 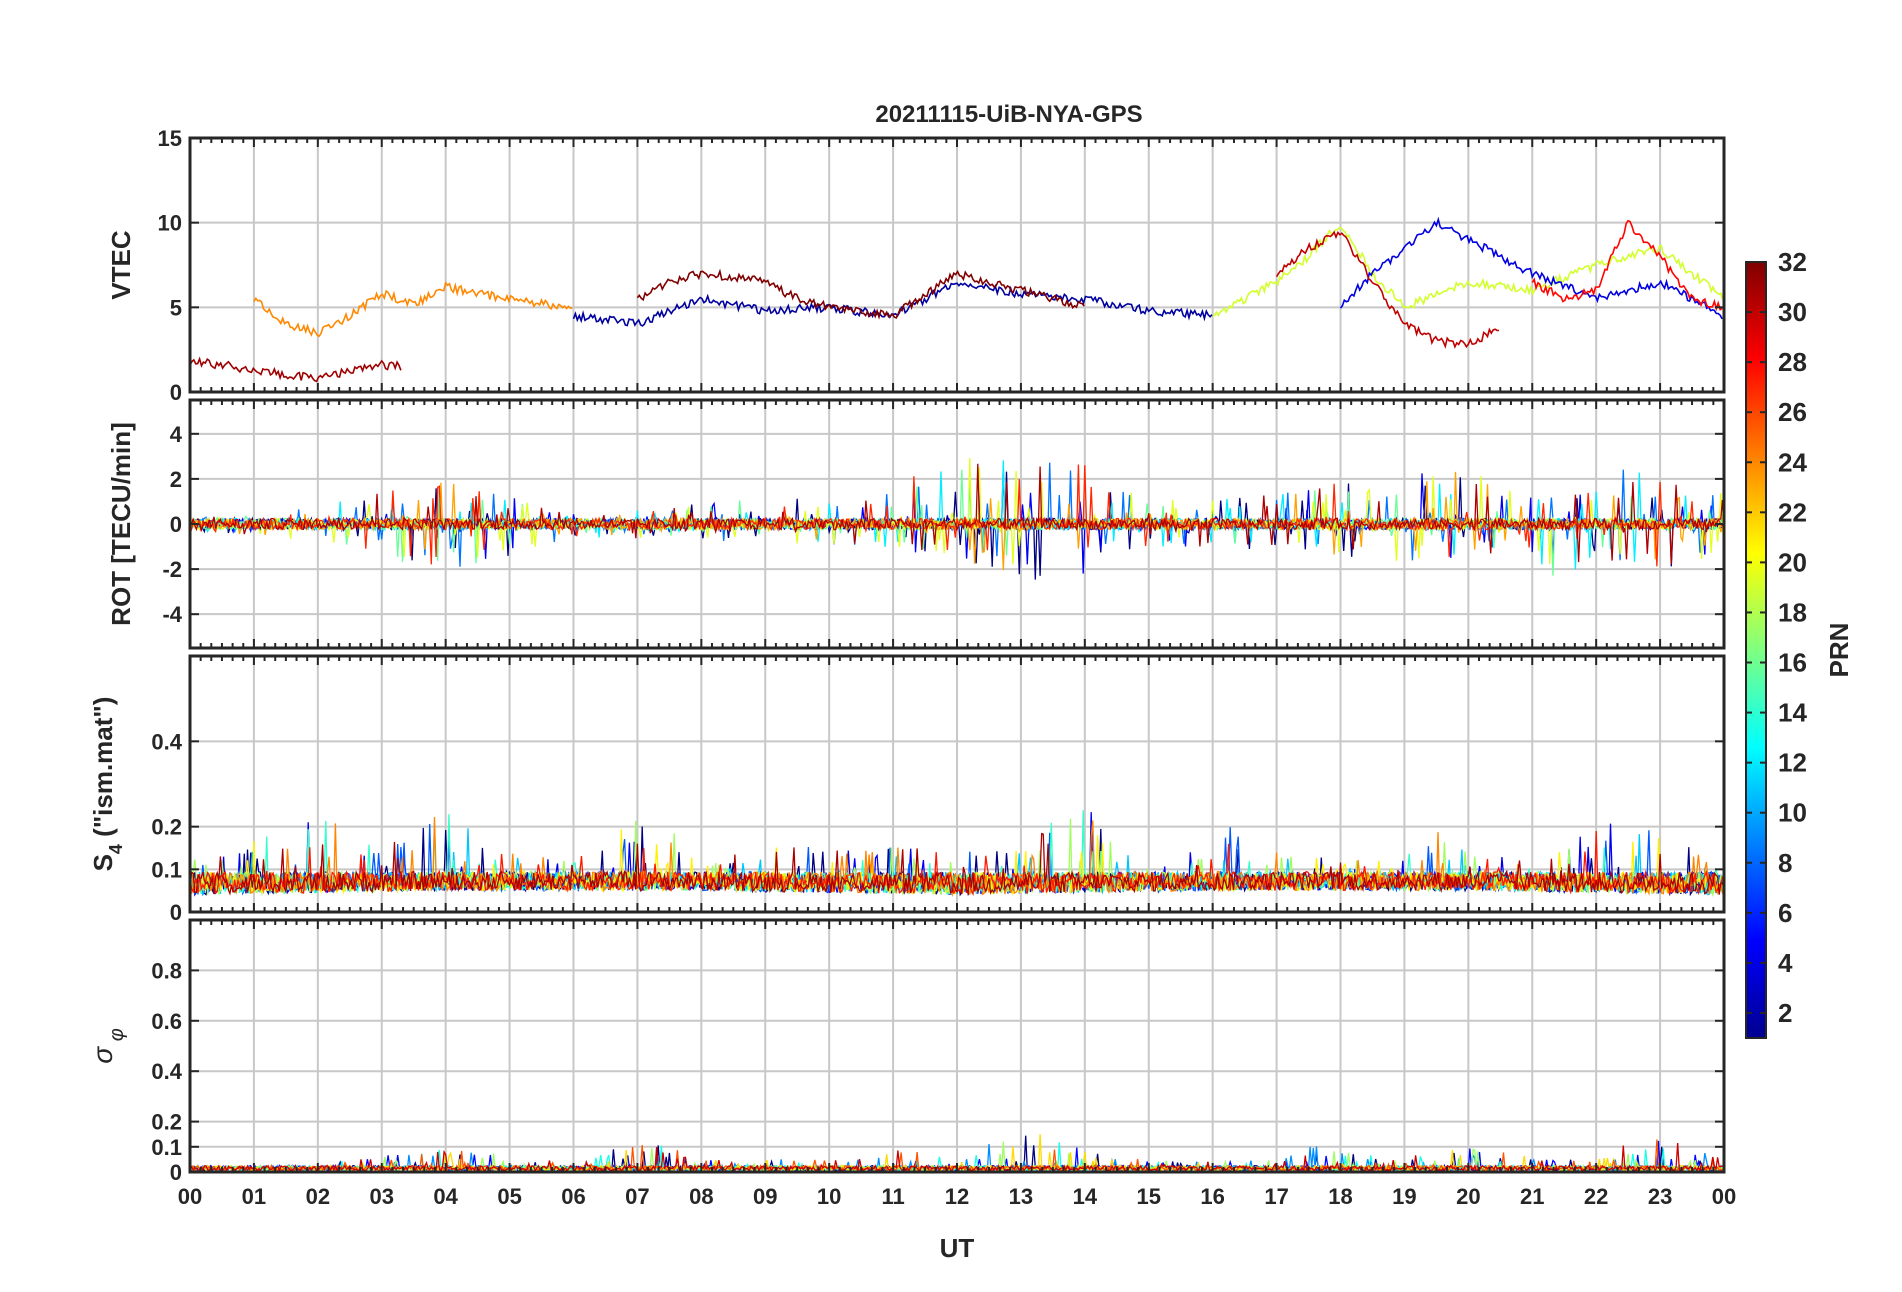 I want to click on x-tick-label: 07, so click(x=637, y=1196).